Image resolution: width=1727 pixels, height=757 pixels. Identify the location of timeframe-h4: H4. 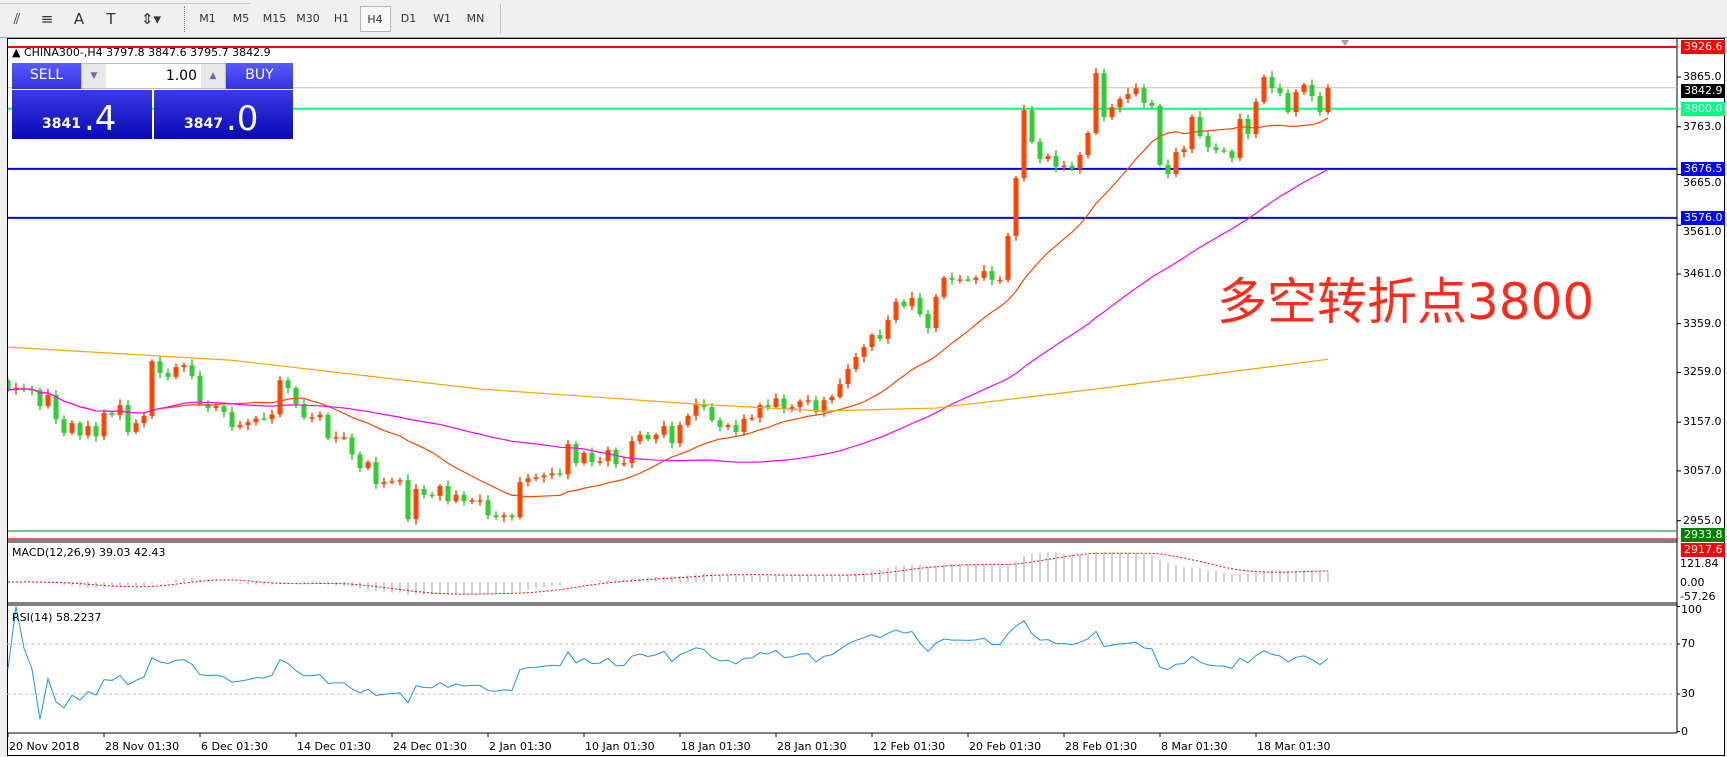
(375, 19).